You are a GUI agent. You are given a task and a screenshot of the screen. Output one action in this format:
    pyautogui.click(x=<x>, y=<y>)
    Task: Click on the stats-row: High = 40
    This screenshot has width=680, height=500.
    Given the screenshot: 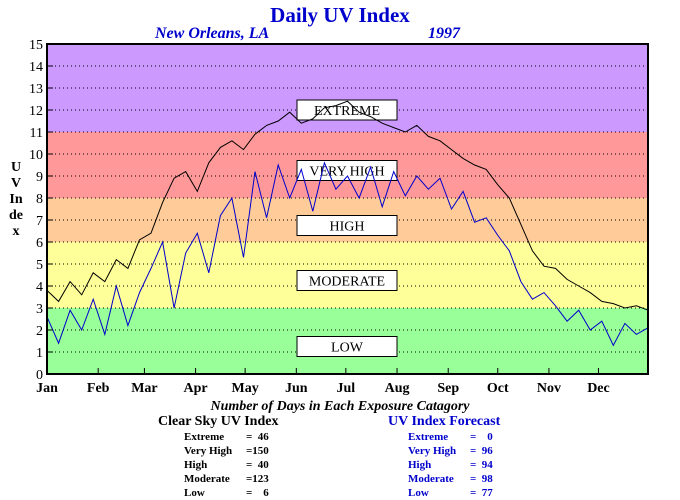 What is the action you would take?
    pyautogui.click(x=226, y=465)
    